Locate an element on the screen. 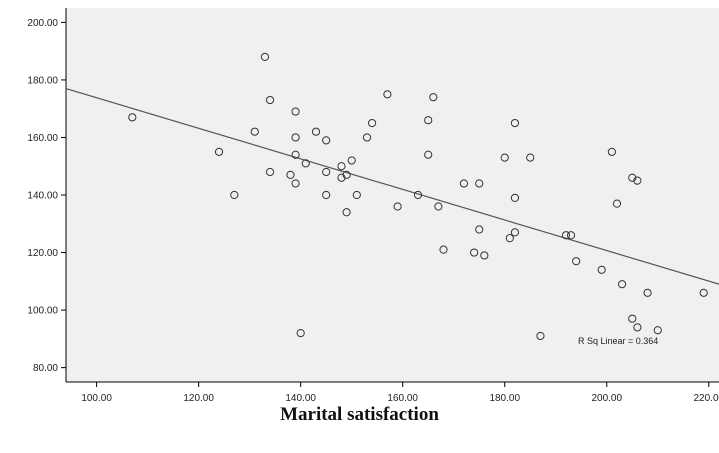 This screenshot has height=453, width=719. r-squared-annotation: R Sq Linear = 0.364 is located at coordinates (618, 341).